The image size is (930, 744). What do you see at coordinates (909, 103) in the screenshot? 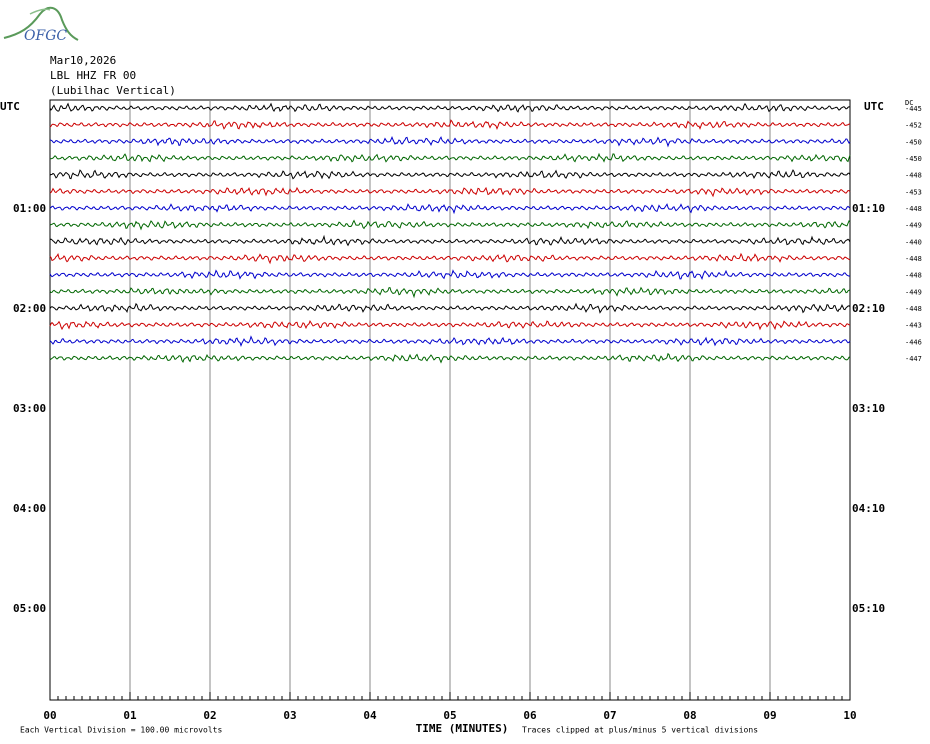
I see `dc-title: DC` at bounding box center [909, 103].